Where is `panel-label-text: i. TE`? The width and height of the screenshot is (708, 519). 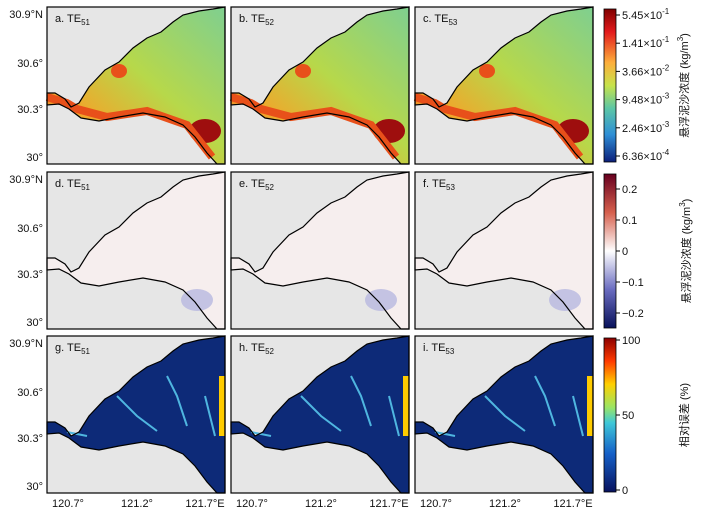
panel-label-text: i. TE is located at coordinates (434, 348).